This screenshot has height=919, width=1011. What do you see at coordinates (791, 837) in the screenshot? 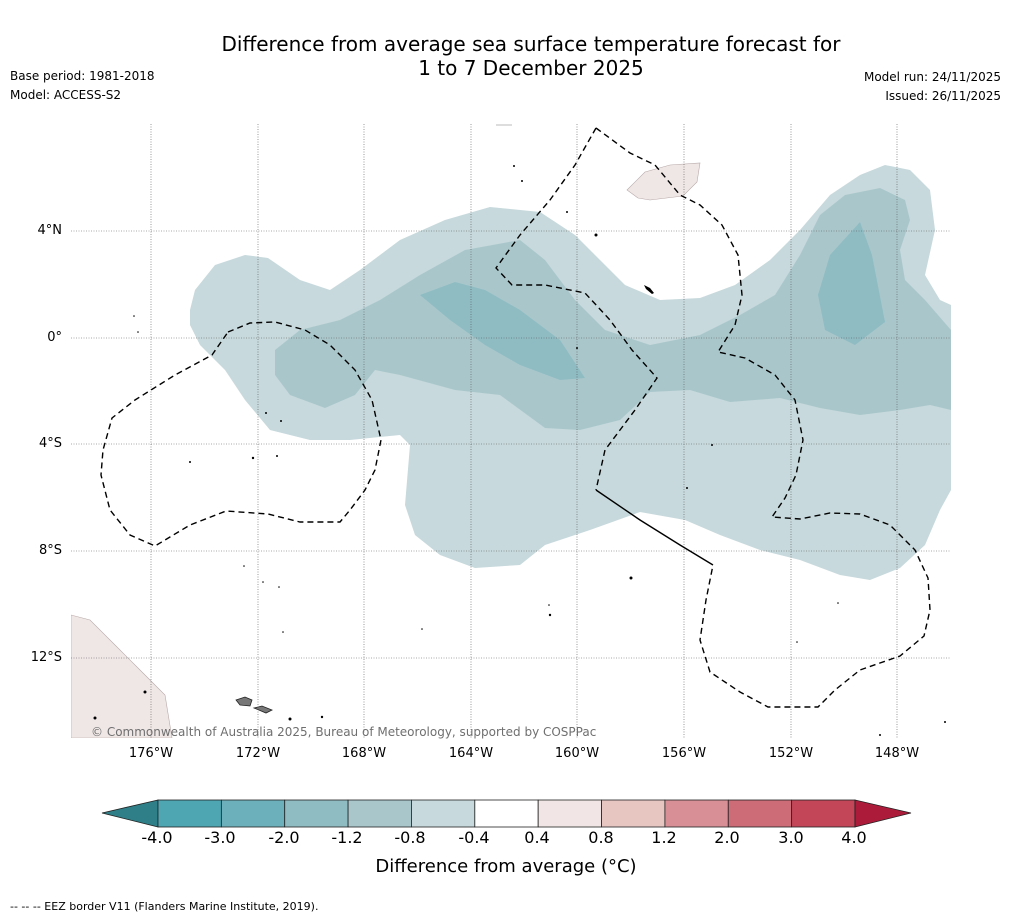
I see `cb-tick-label: 3.0` at bounding box center [791, 837].